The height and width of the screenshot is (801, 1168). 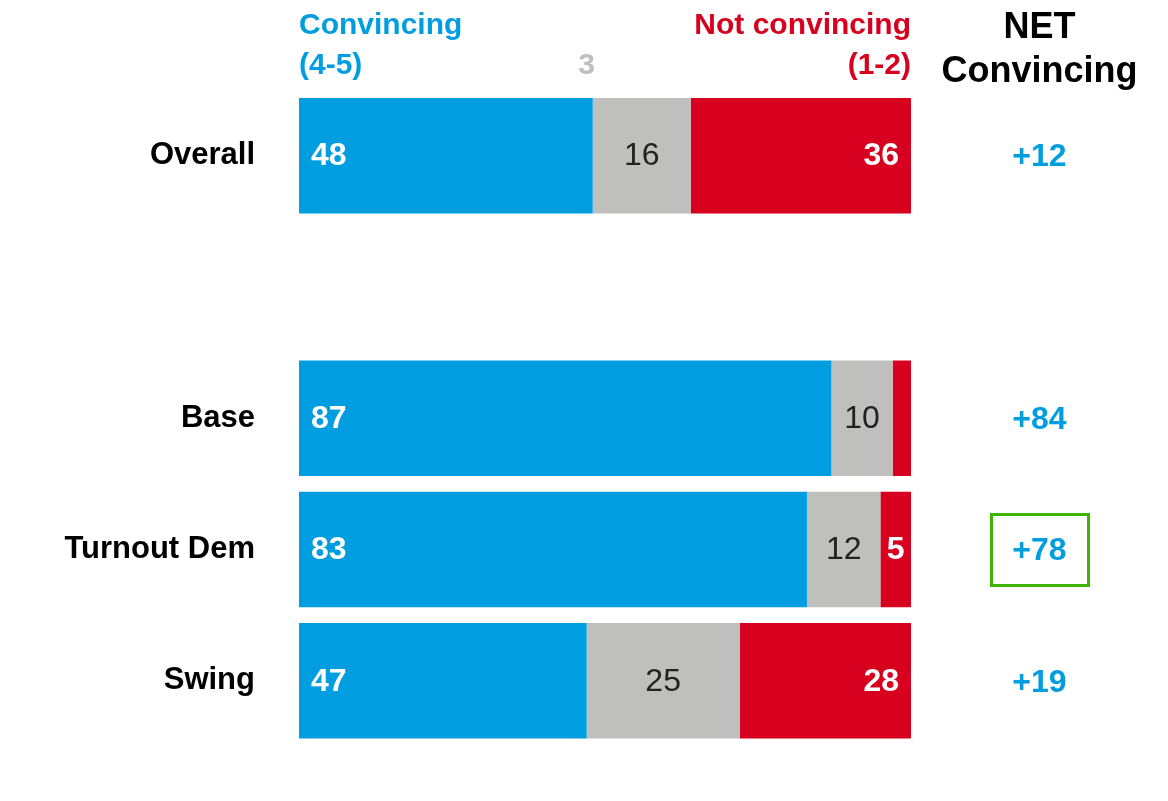 What do you see at coordinates (209, 679) in the screenshot?
I see `y-tick-label: Swing` at bounding box center [209, 679].